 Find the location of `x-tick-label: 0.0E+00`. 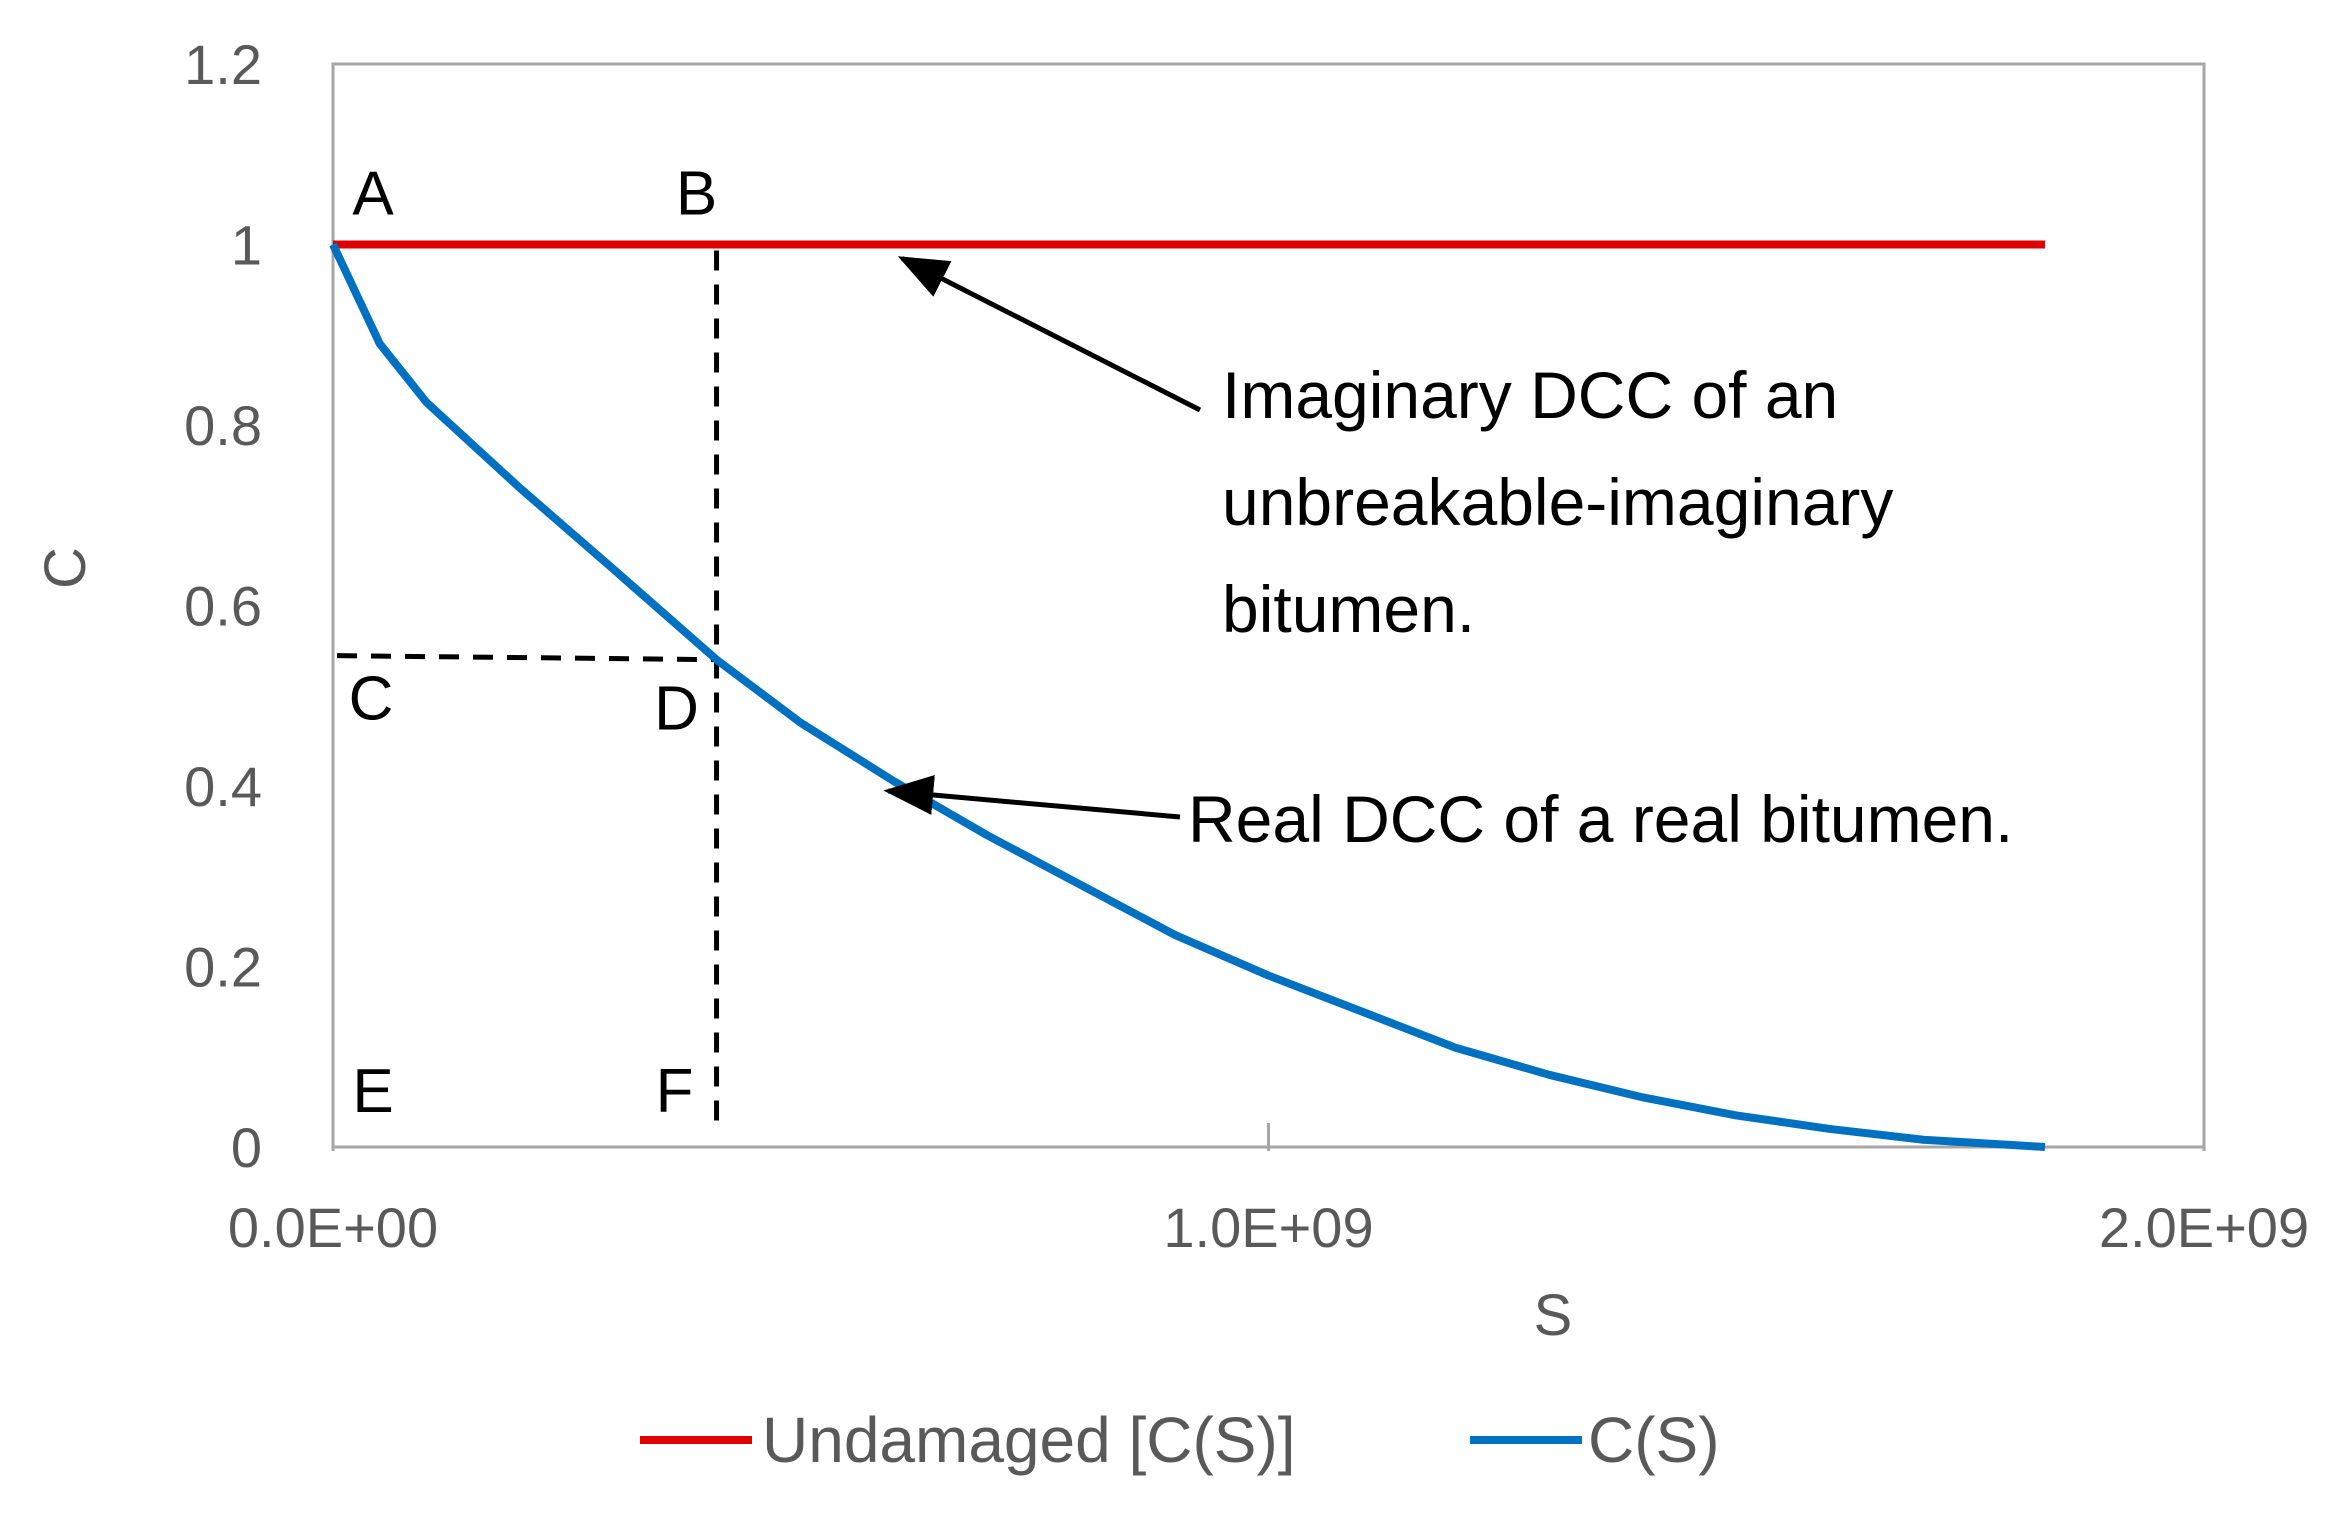

x-tick-label: 0.0E+00 is located at coordinates (333, 1227).